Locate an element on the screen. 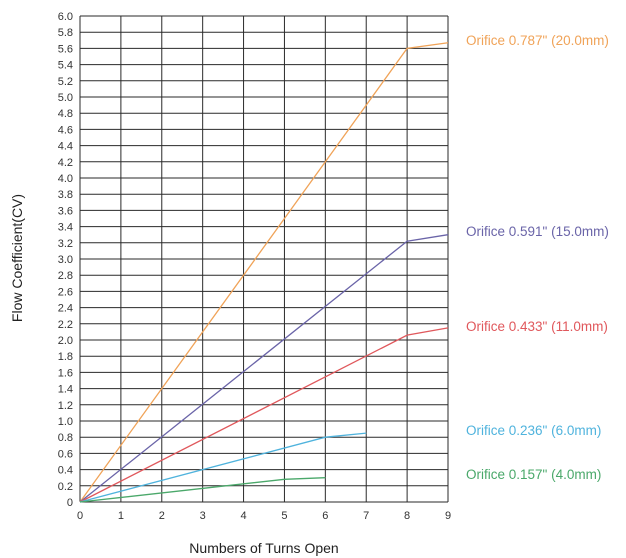 The width and height of the screenshot is (626, 558). x-tick-label: 0 is located at coordinates (80, 516).